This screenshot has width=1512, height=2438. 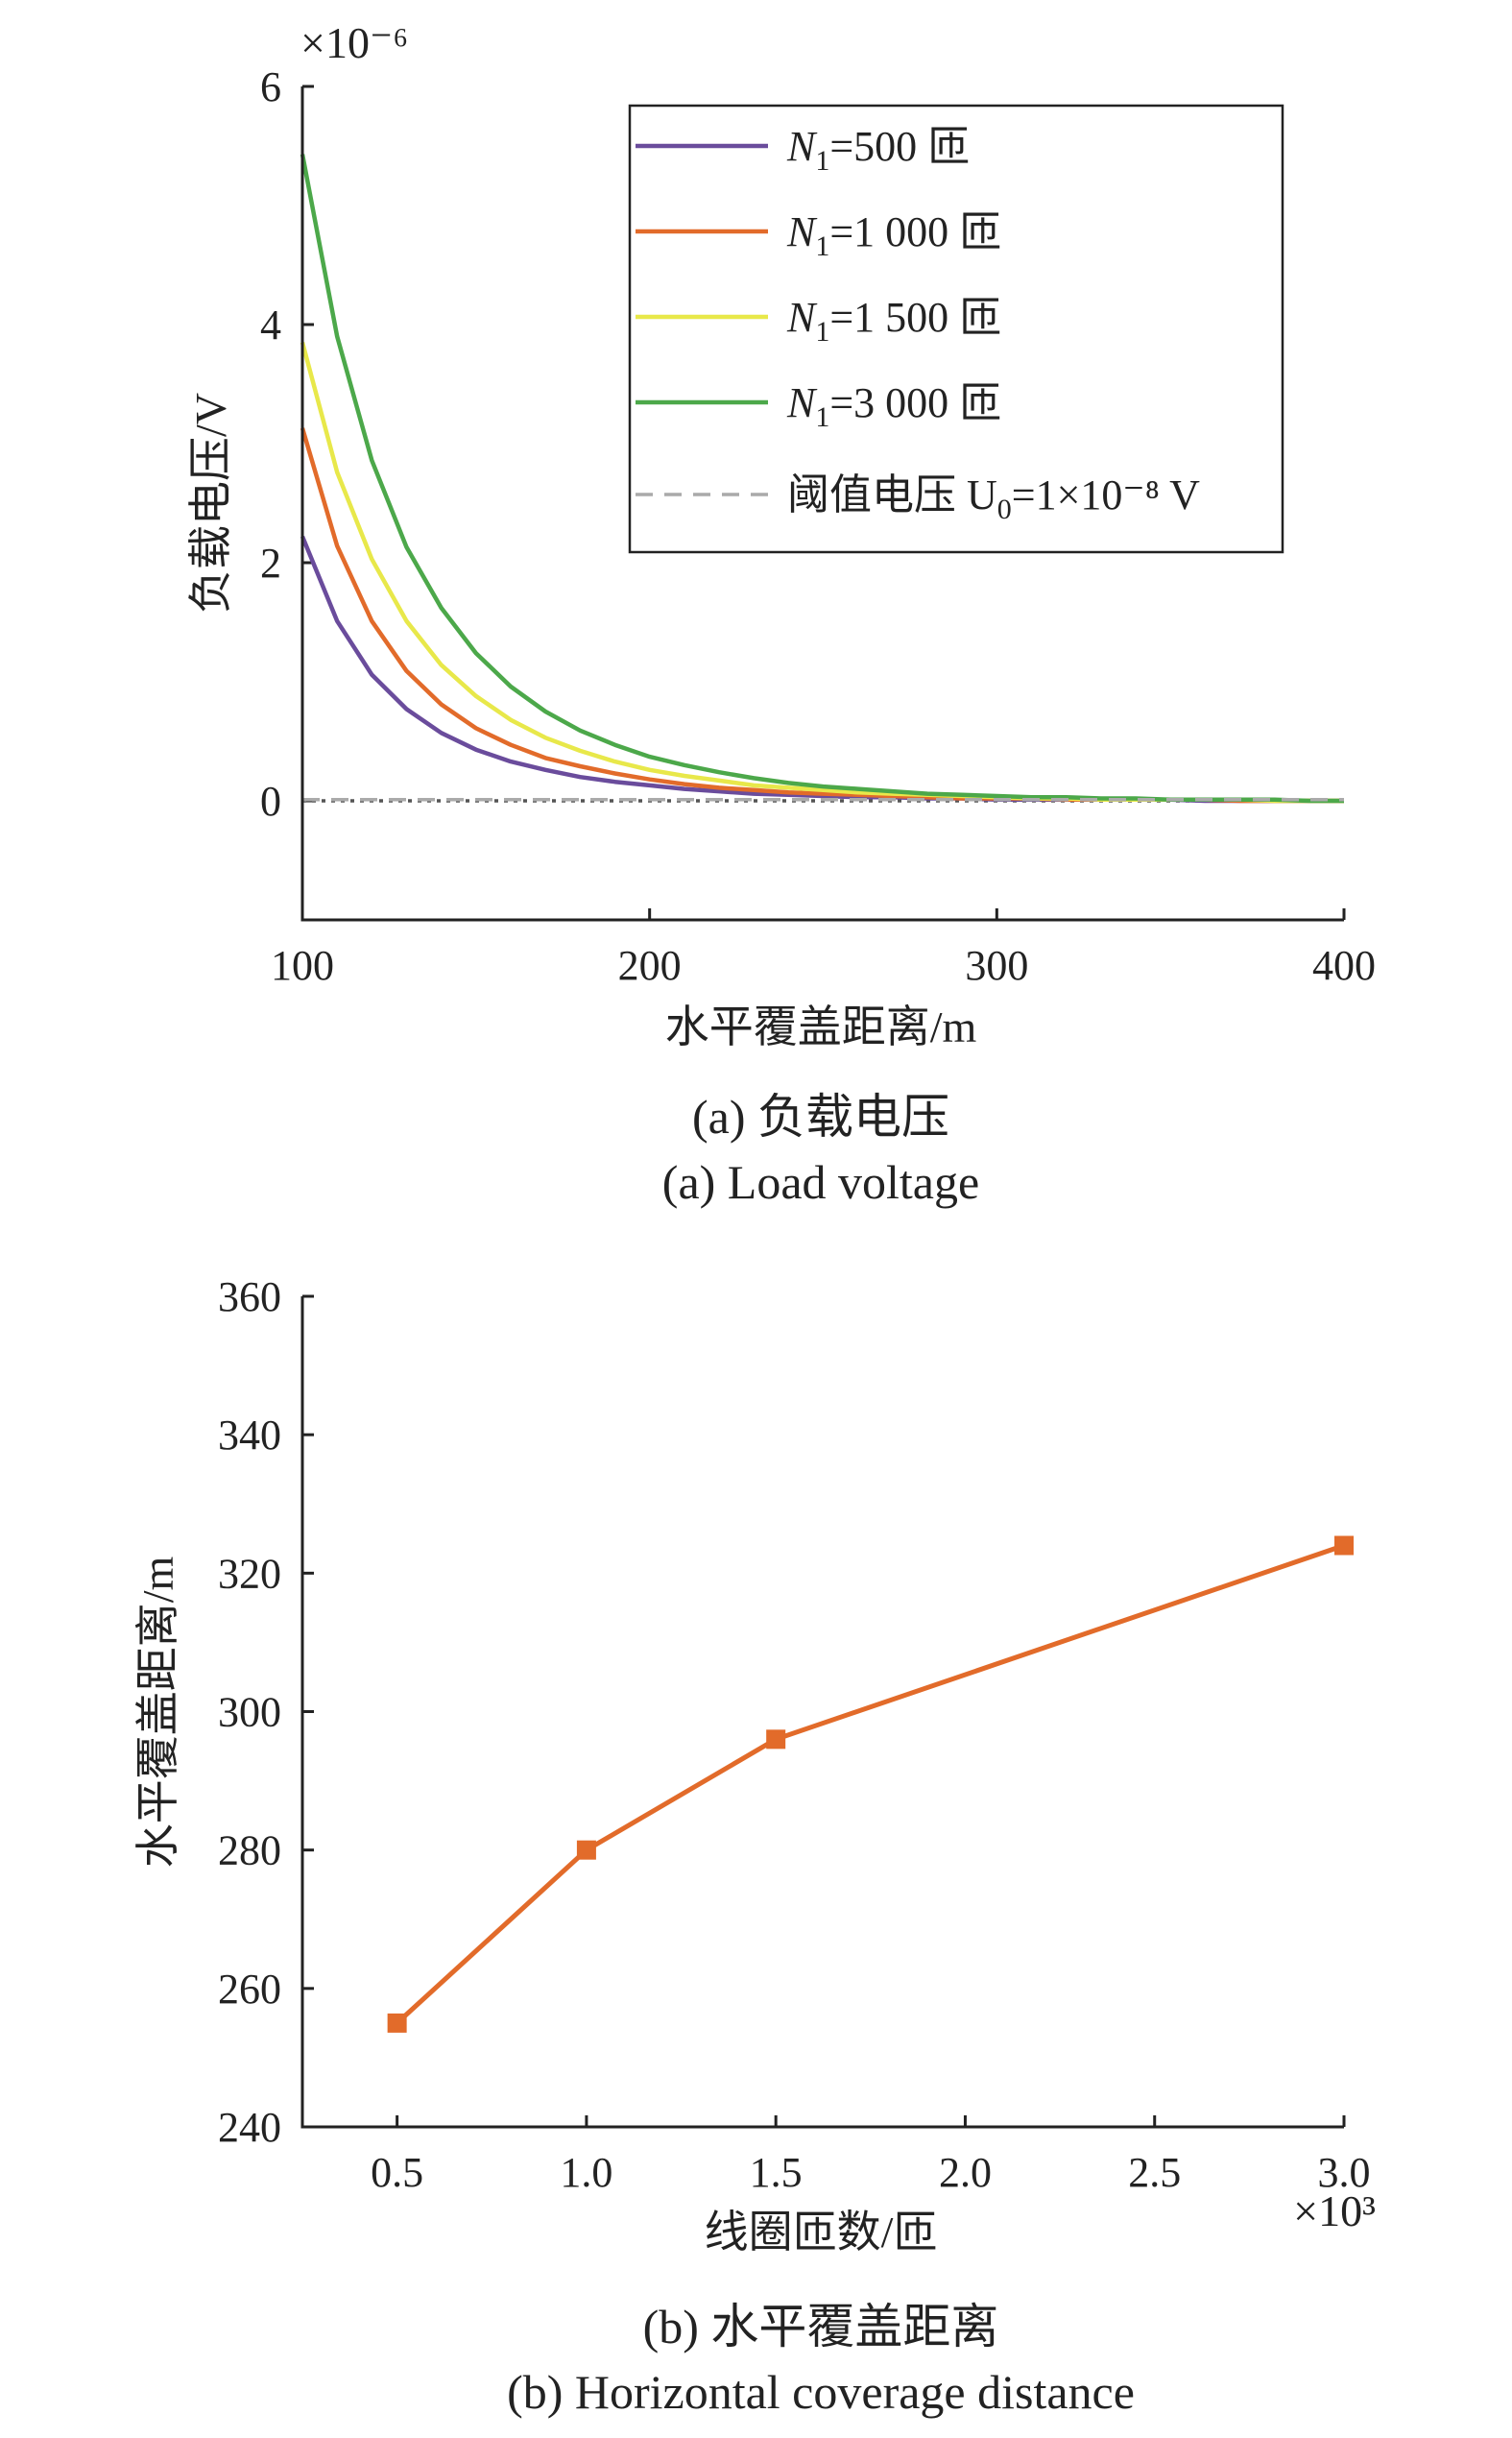 What do you see at coordinates (586, 2172) in the screenshot?
I see `chart-b-x-tick-label: 1.0` at bounding box center [586, 2172].